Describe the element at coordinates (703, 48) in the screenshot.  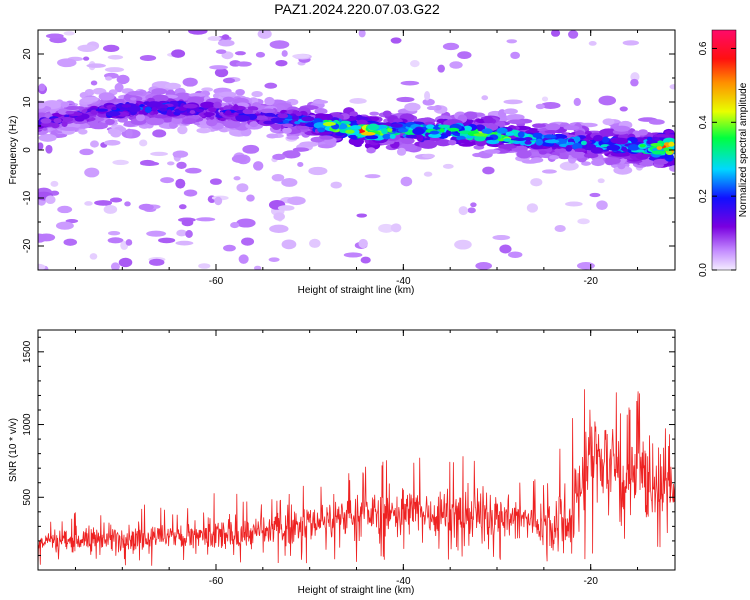
I see `colorbar-tick-label: 0.6` at that location.